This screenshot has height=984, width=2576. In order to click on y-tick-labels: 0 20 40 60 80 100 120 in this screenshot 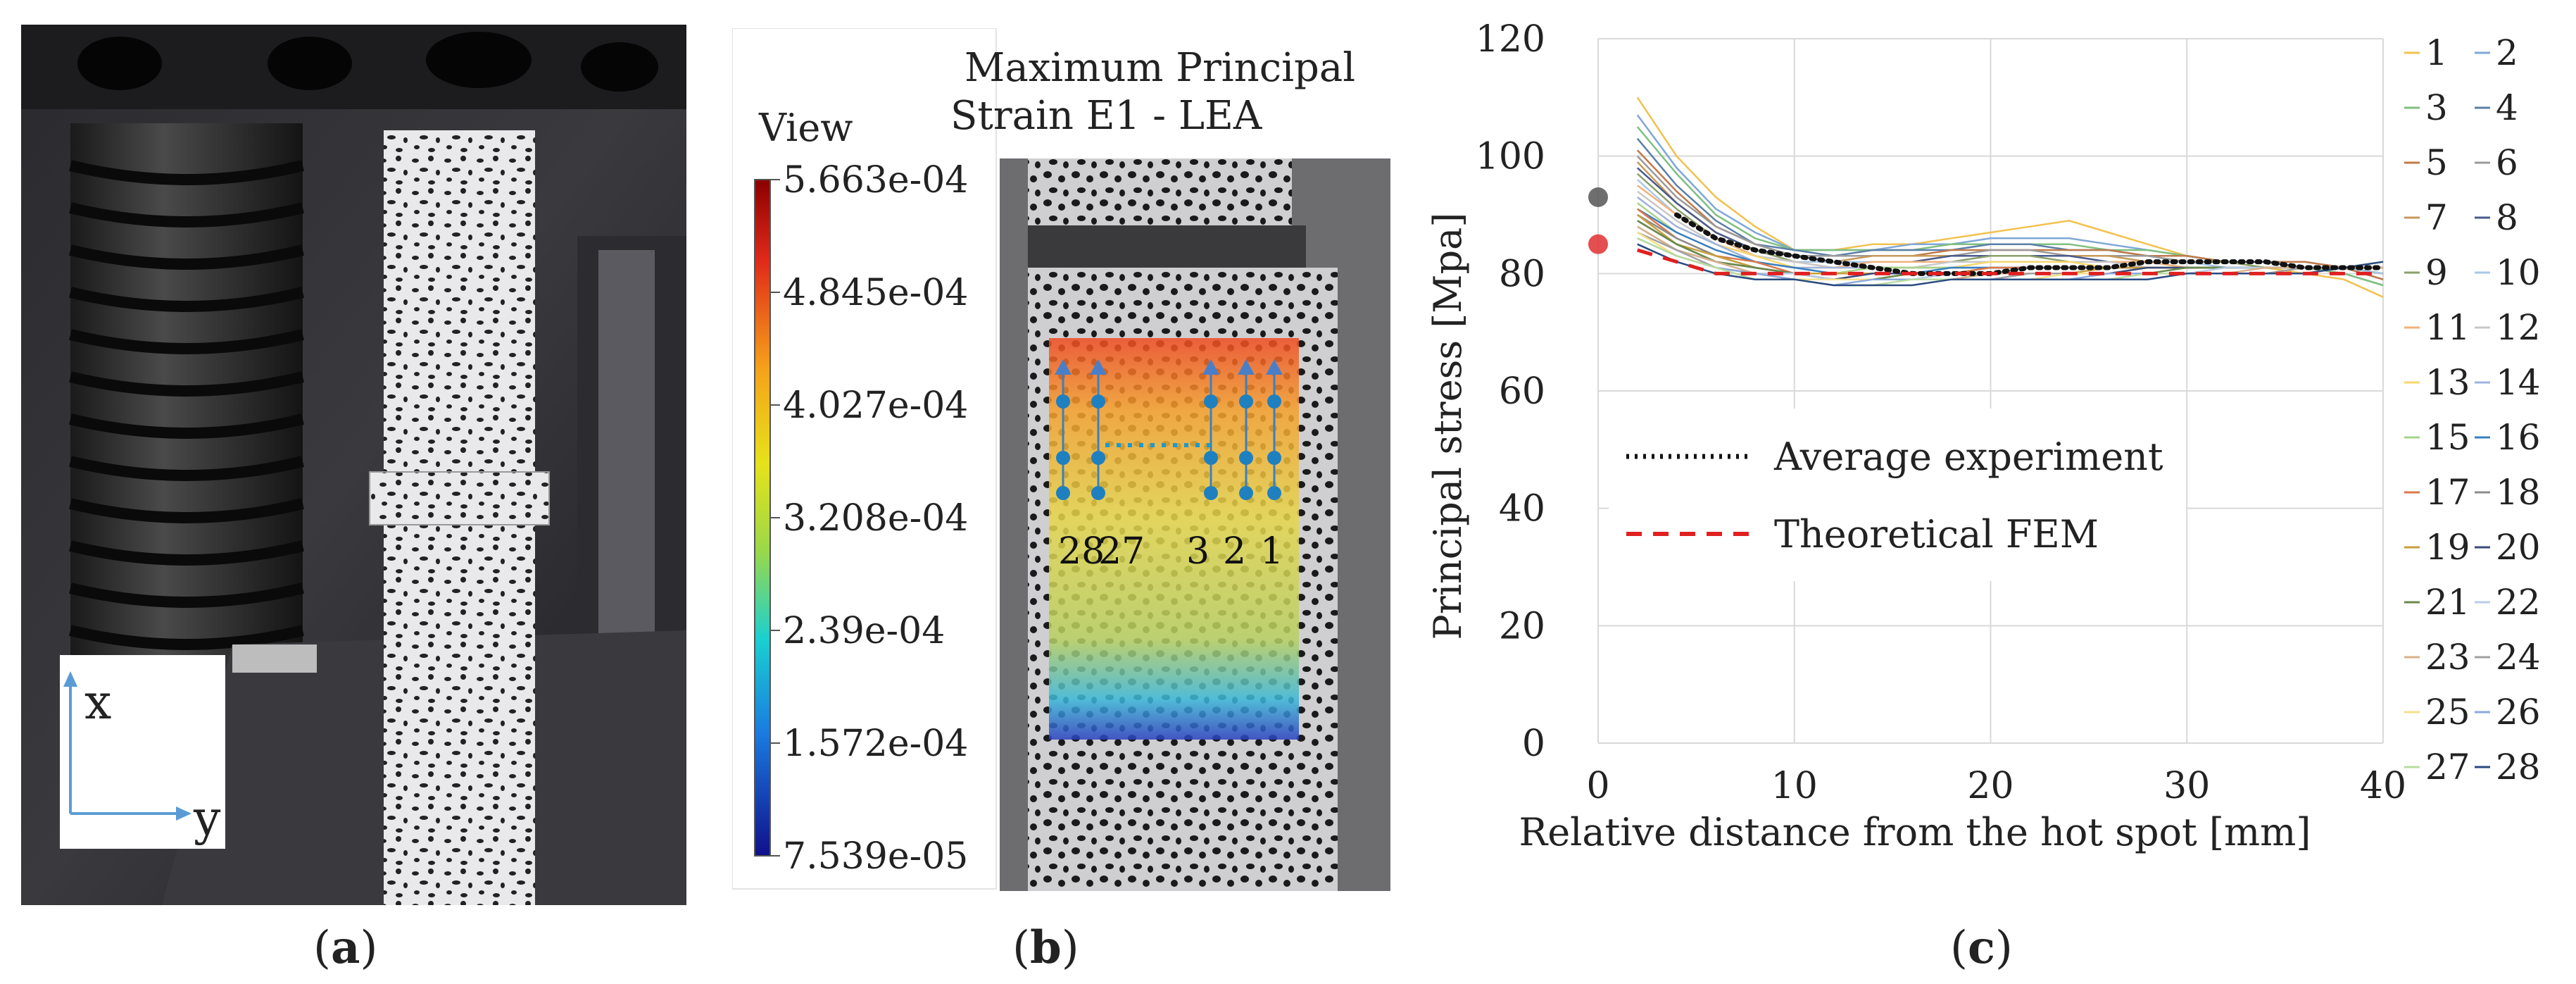, I will do `click(1510, 391)`.